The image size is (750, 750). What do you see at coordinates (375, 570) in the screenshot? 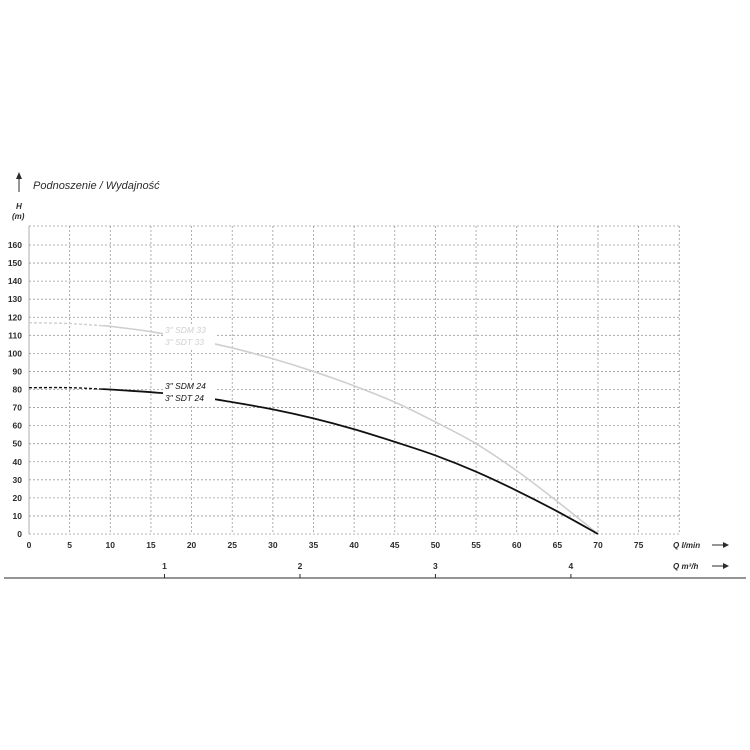
I see `x2-axis: 1 2 3 4` at bounding box center [375, 570].